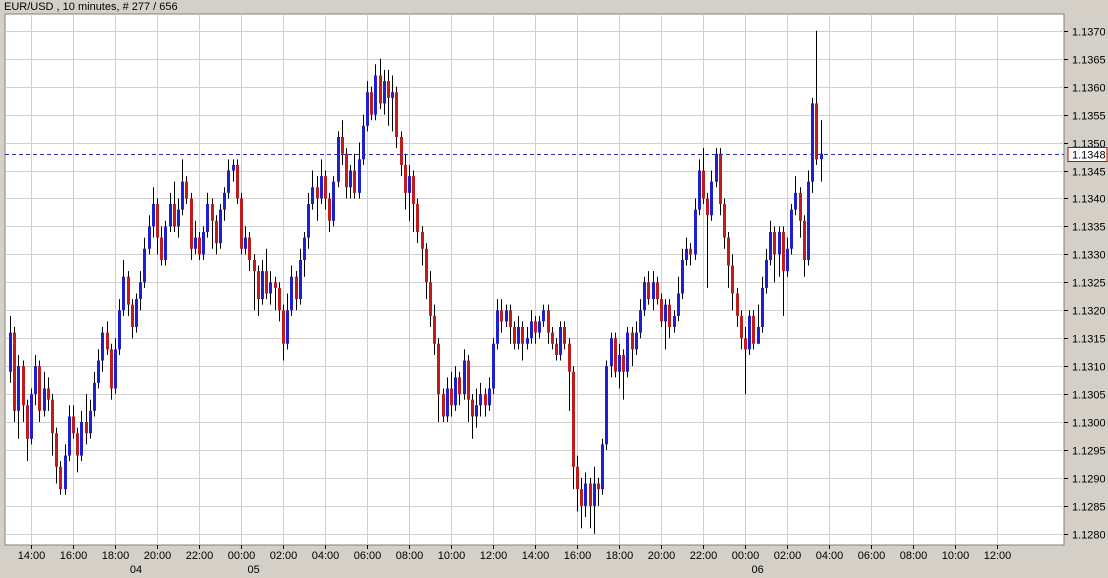  What do you see at coordinates (1089, 33) in the screenshot?
I see `y-tick-label: 1.1370` at bounding box center [1089, 33].